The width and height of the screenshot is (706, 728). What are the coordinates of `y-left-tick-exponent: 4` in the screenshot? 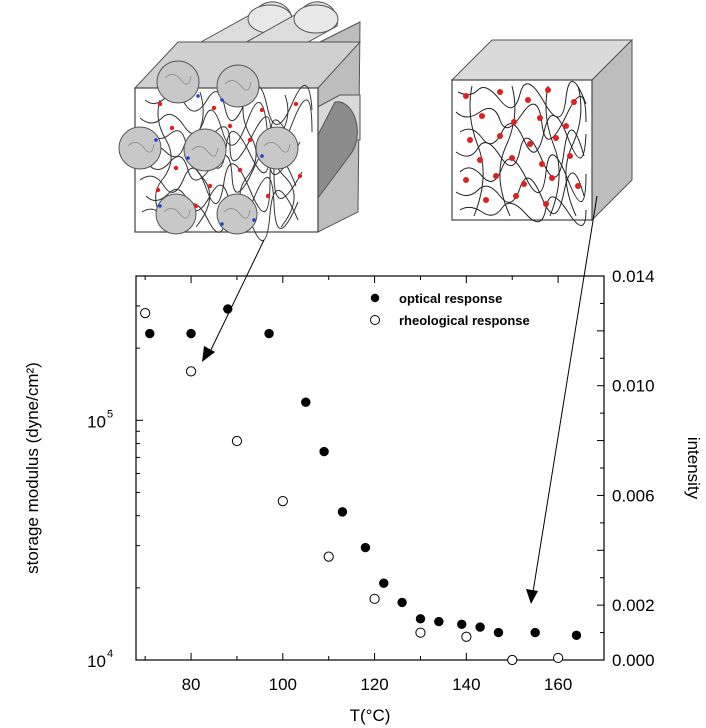 It's located at (110, 654).